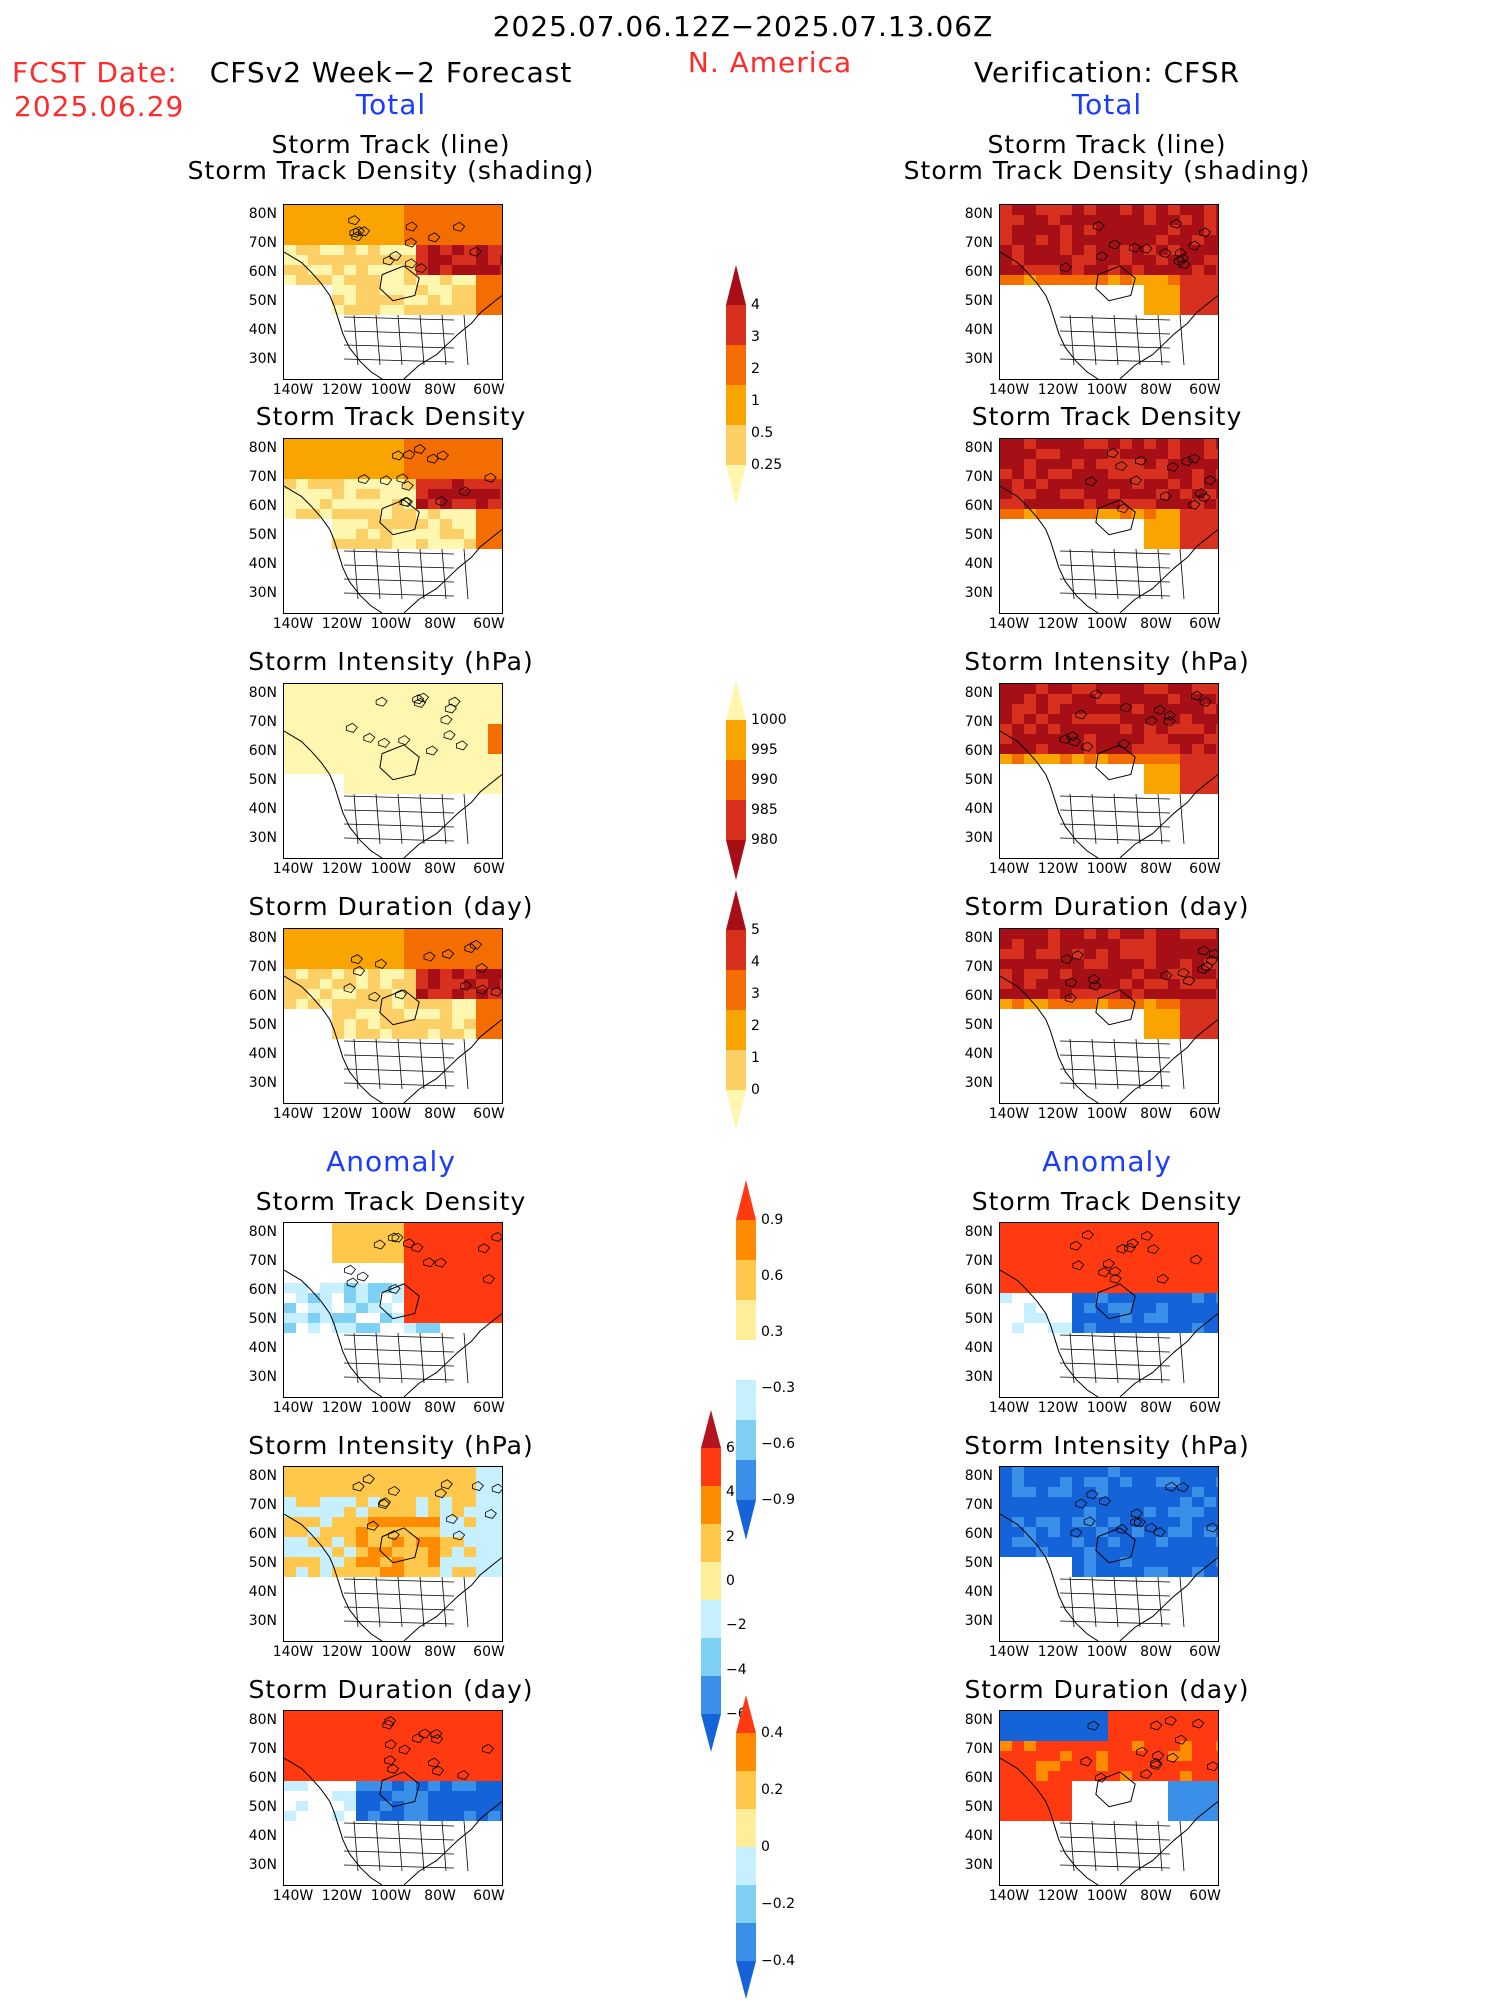 This screenshot has width=1487, height=2001. What do you see at coordinates (1107, 104) in the screenshot?
I see `right-total-label: Total` at bounding box center [1107, 104].